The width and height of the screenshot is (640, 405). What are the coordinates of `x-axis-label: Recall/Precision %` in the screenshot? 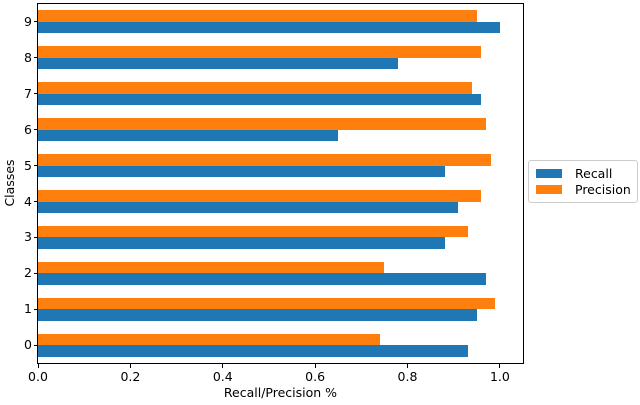 It's located at (280, 392).